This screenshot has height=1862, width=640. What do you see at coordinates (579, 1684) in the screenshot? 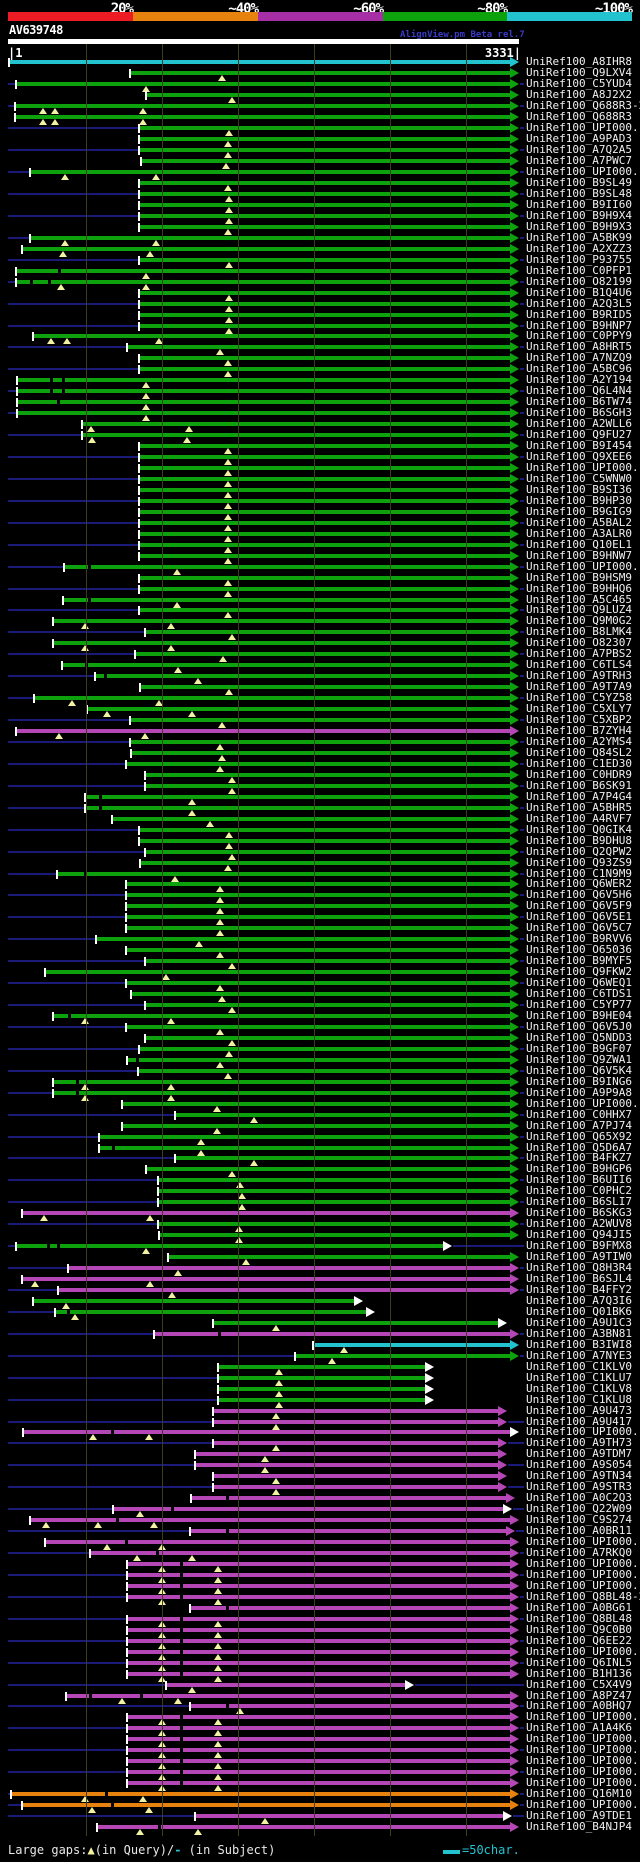
I see `hit-label: UniRef100_C5X4V9` at bounding box center [579, 1684].